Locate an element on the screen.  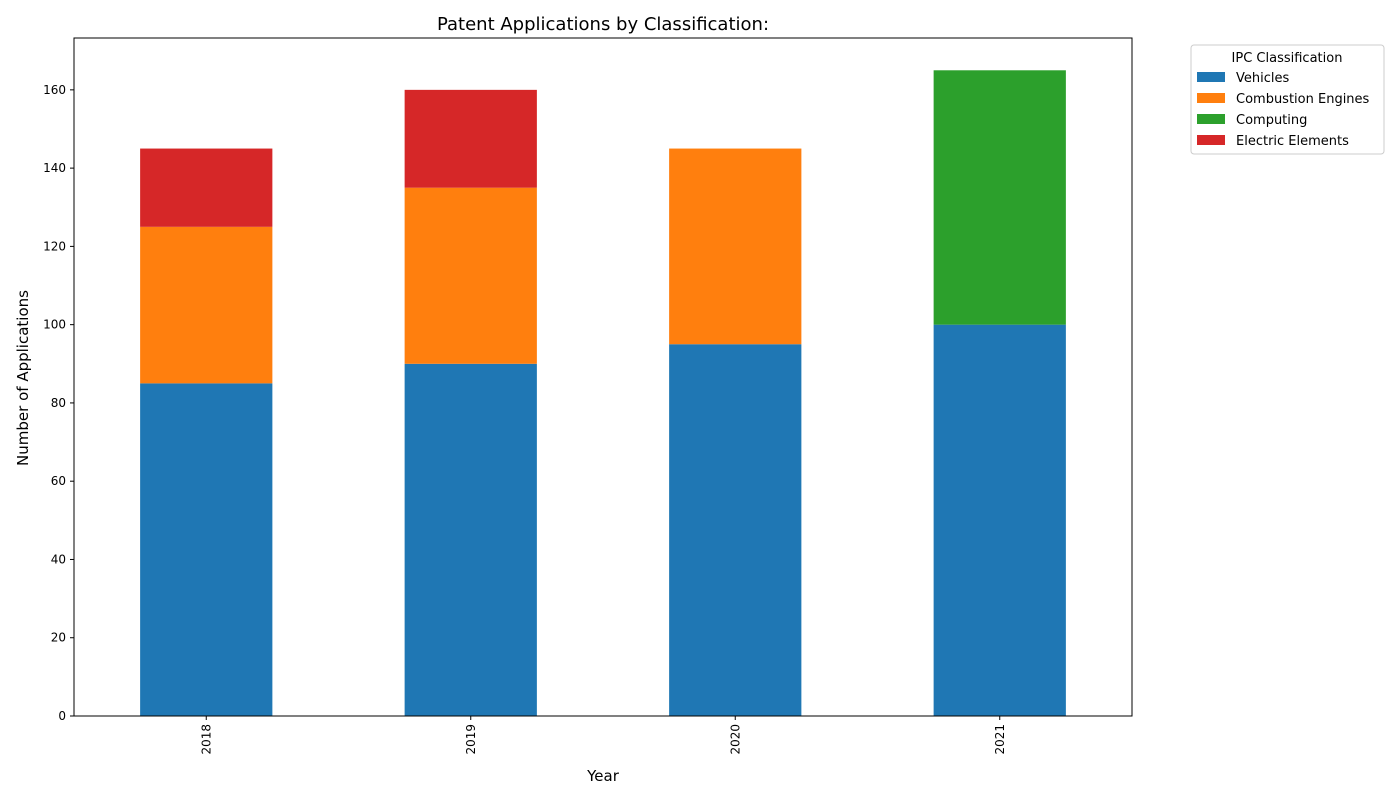
bar-2018-vehicles is located at coordinates (206, 549).